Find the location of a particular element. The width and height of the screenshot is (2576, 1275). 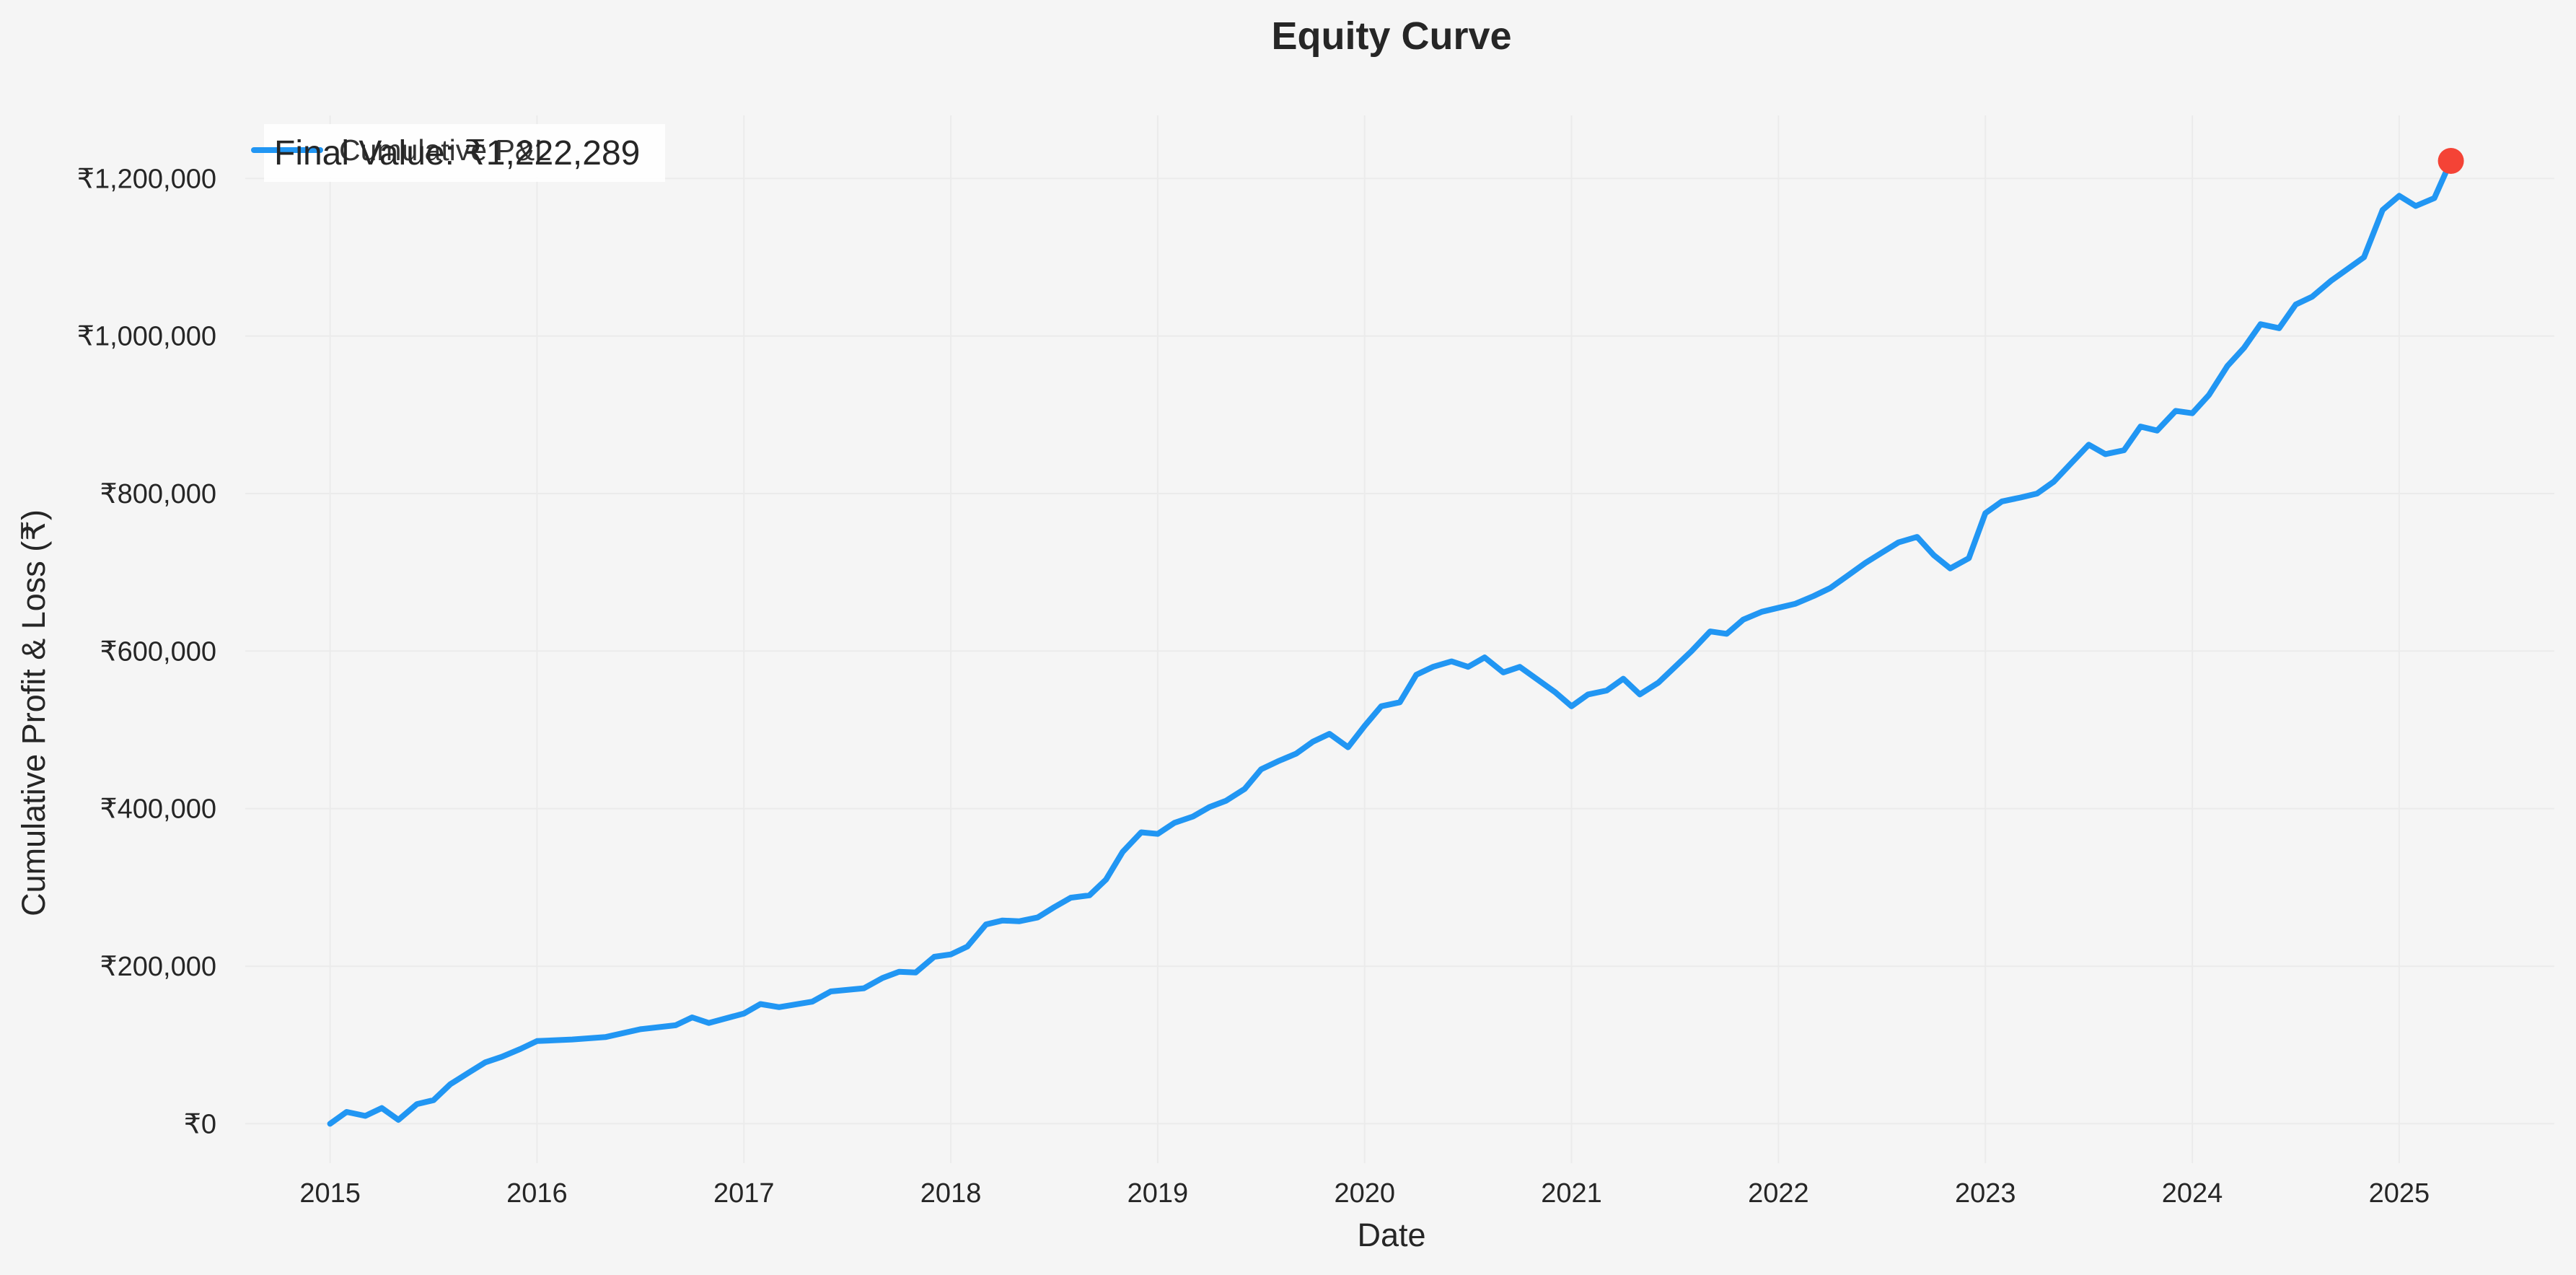

x-tick-label: 2019 is located at coordinates (1158, 1194).